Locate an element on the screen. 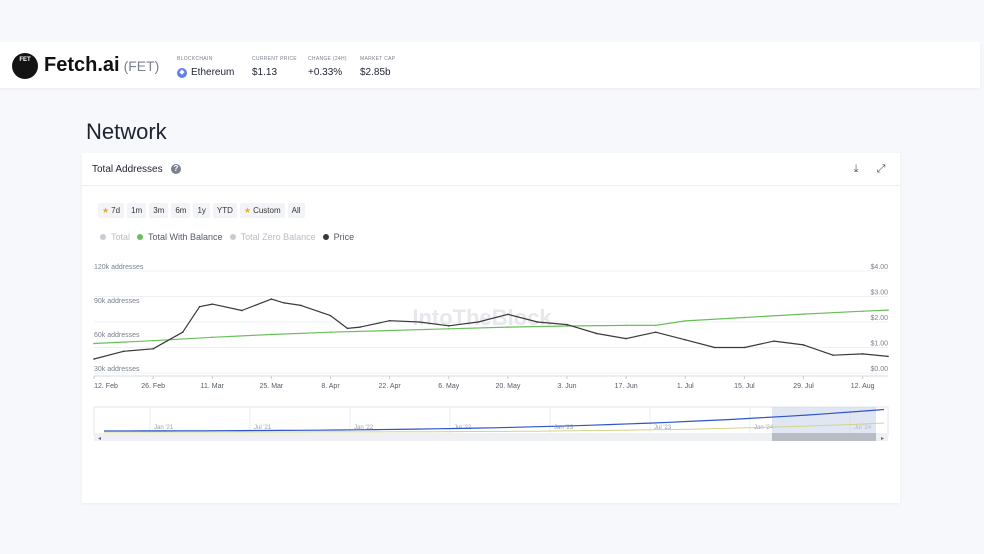  stat-current-price: CURRENT PRICE $1.13 is located at coordinates (274, 67).